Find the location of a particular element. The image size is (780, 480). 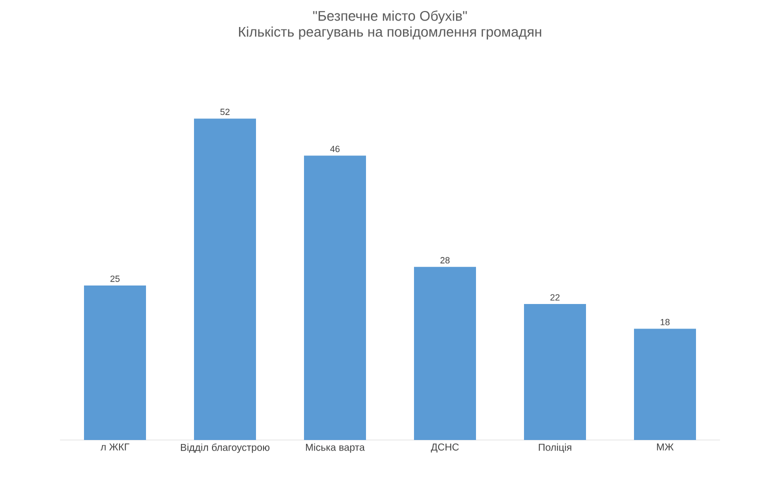

x-tick-label: ДСНС is located at coordinates (444, 448).